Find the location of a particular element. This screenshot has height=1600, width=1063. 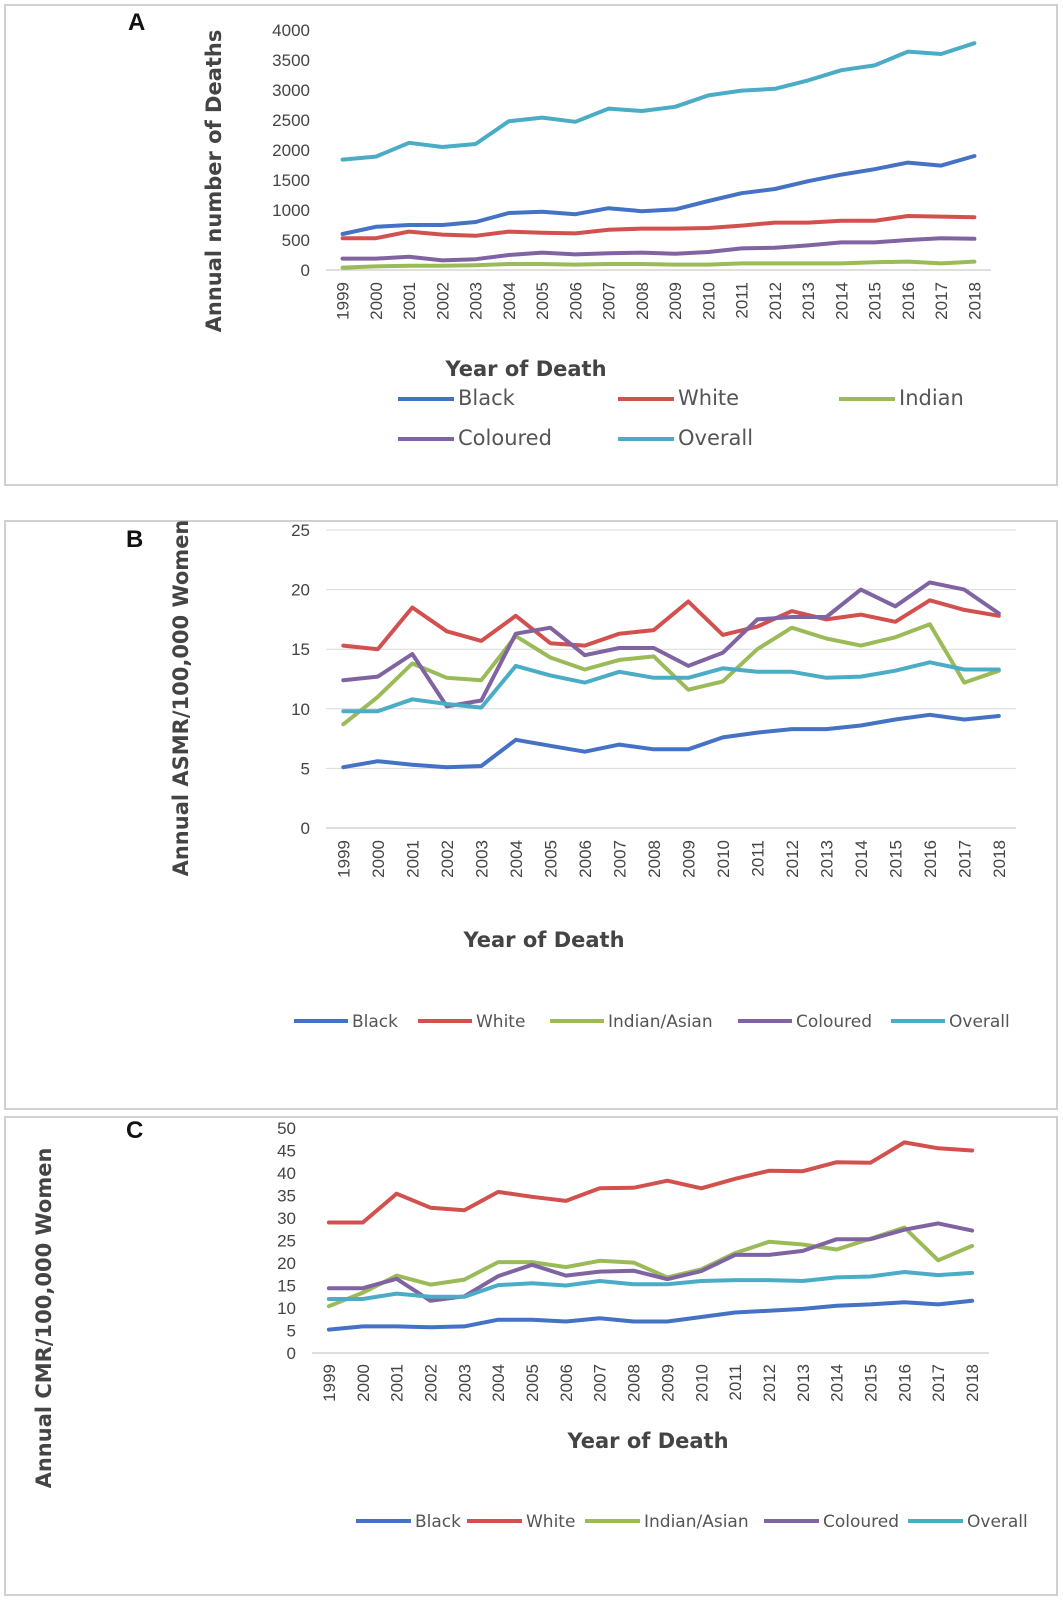

series-line-indian is located at coordinates (658, 264).